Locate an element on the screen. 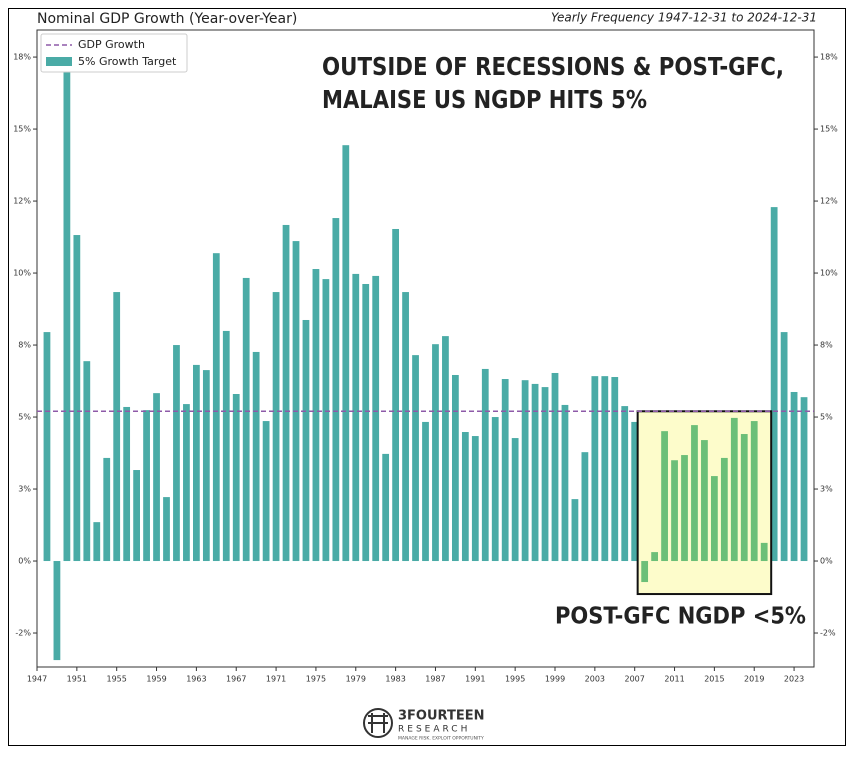 This screenshot has width=854, height=761. y-tick-label: 10% is located at coordinates (829, 273).